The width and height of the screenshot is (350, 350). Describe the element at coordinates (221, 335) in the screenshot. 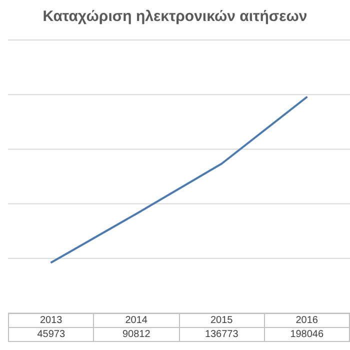

I see `data-label: 136773` at that location.